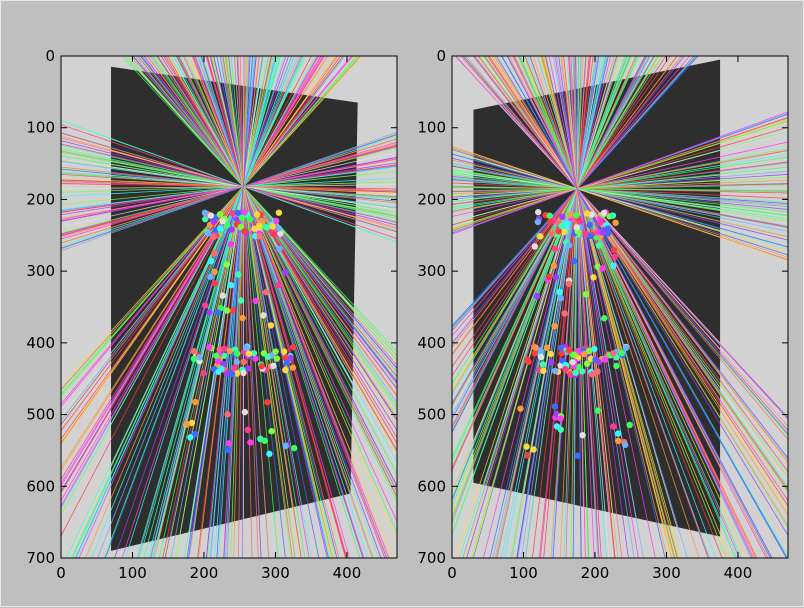 This screenshot has width=804, height=608. What do you see at coordinates (431, 558) in the screenshot?
I see `y-tick-label: 700` at bounding box center [431, 558].